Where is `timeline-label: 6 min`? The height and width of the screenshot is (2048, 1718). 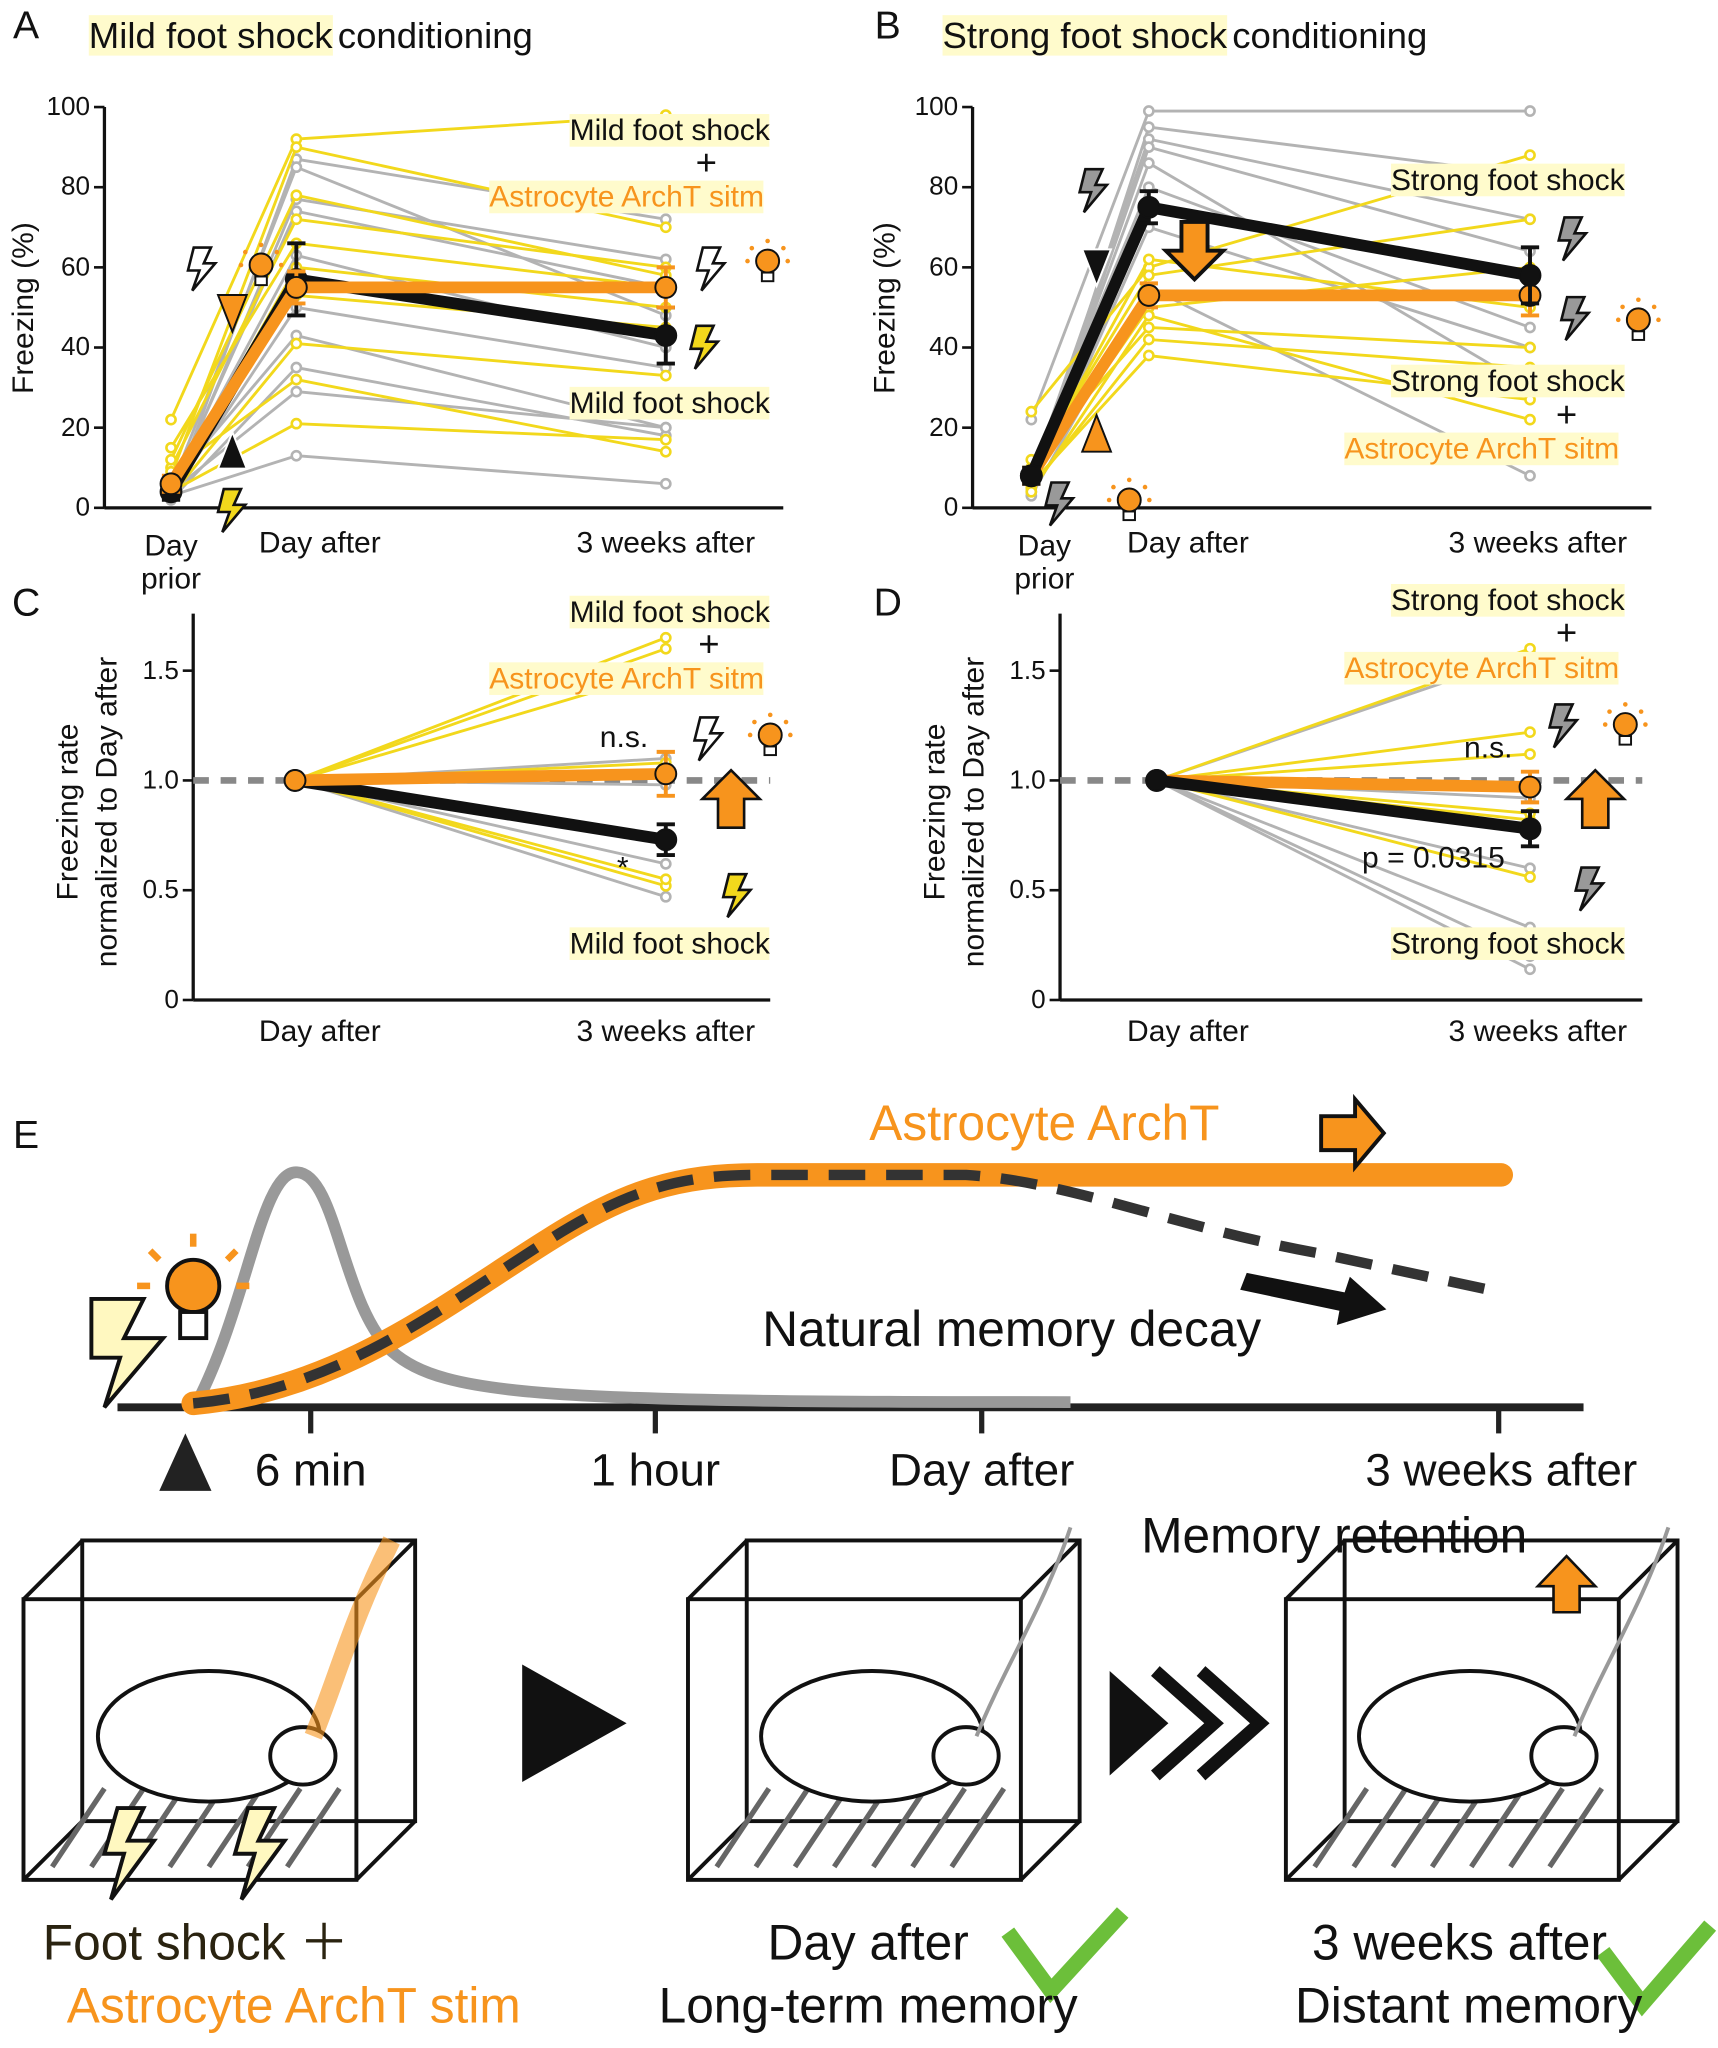
timeline-label: 6 min is located at coordinates (310, 1470).